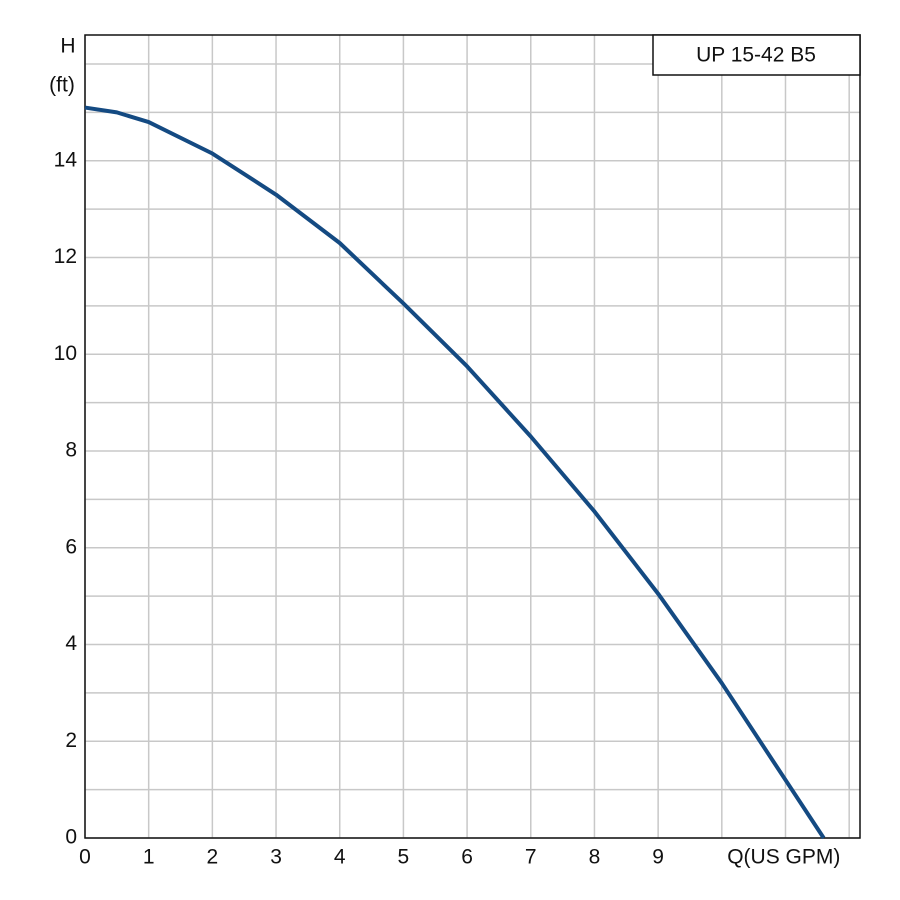  What do you see at coordinates (66, 159) in the screenshot?
I see `y-tick-label: 14` at bounding box center [66, 159].